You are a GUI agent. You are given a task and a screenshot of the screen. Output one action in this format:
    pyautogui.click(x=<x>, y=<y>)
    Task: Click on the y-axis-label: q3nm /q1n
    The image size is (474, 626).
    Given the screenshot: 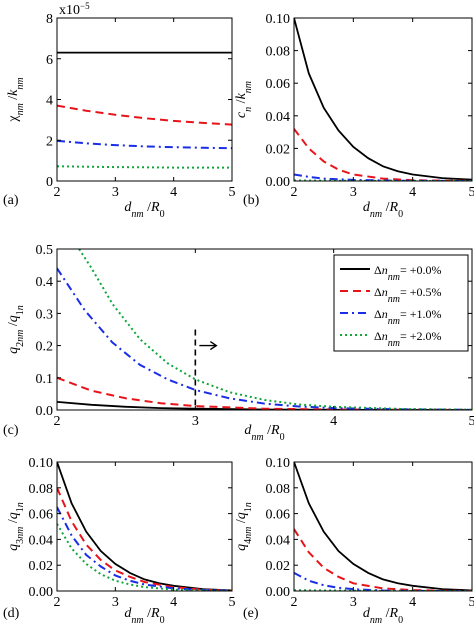 What is the action you would take?
    pyautogui.click(x=16, y=526)
    